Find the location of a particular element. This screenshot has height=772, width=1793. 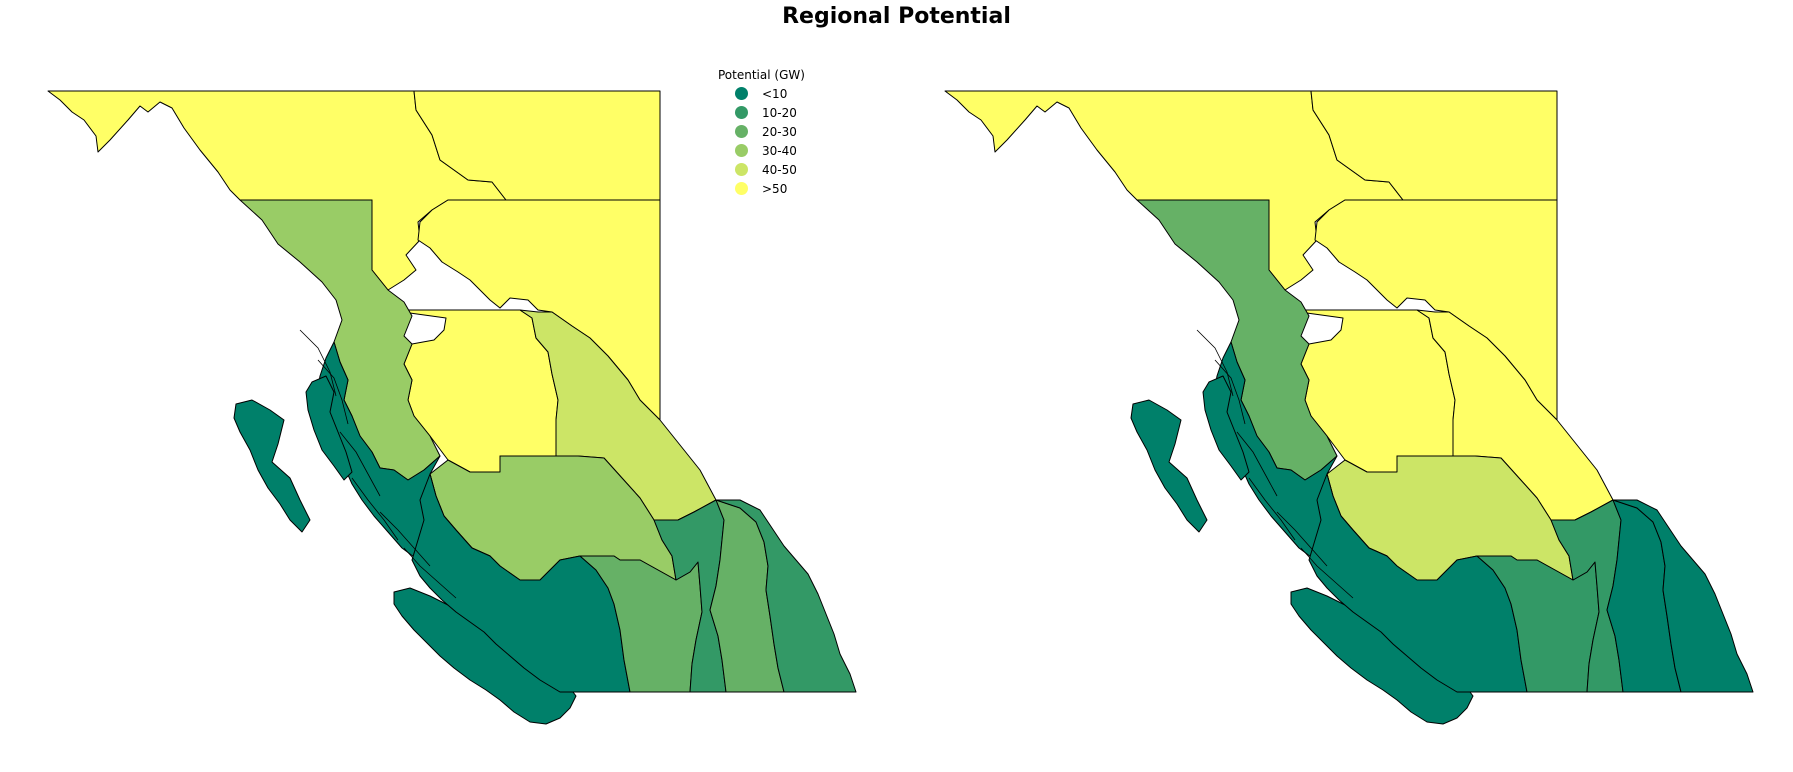

page-title: Regional Potential is located at coordinates (896, 16).